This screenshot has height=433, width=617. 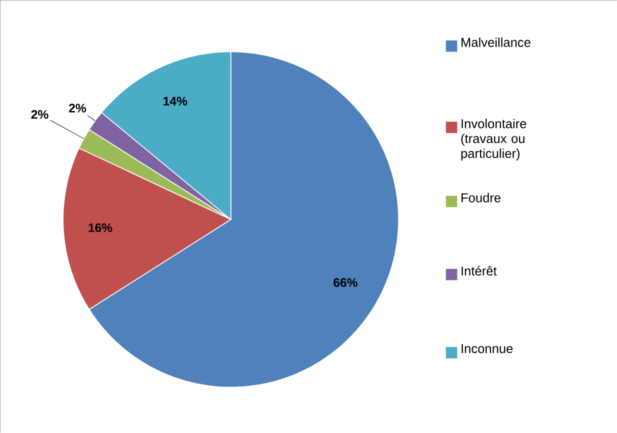 I want to click on data-label: 66%, so click(x=346, y=282).